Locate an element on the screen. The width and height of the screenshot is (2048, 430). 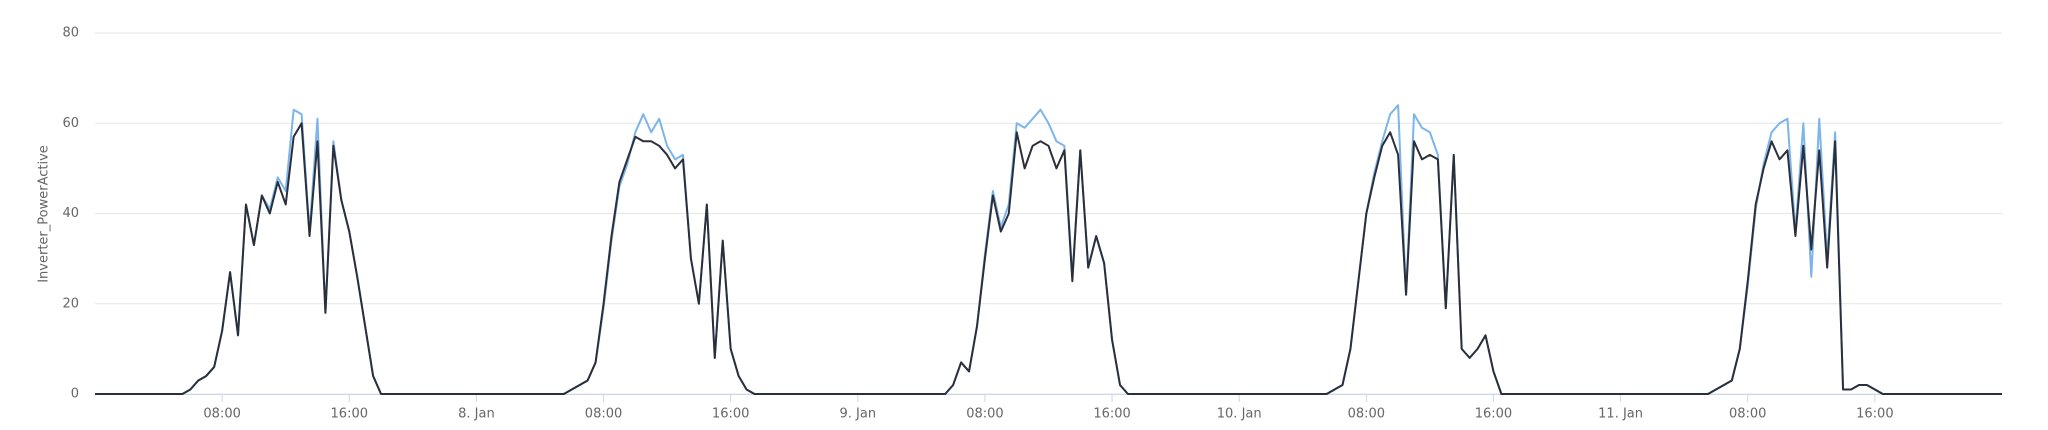
y-tick-label: 0 is located at coordinates (75, 394).